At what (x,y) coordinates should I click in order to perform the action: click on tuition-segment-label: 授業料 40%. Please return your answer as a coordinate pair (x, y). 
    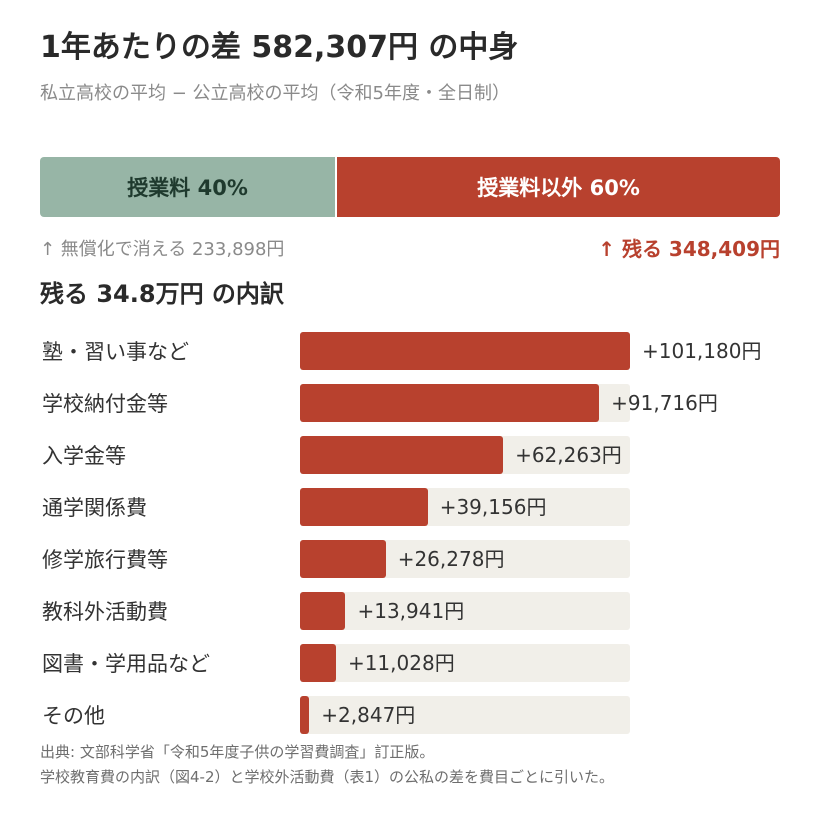
    Looking at the image, I should click on (187, 188).